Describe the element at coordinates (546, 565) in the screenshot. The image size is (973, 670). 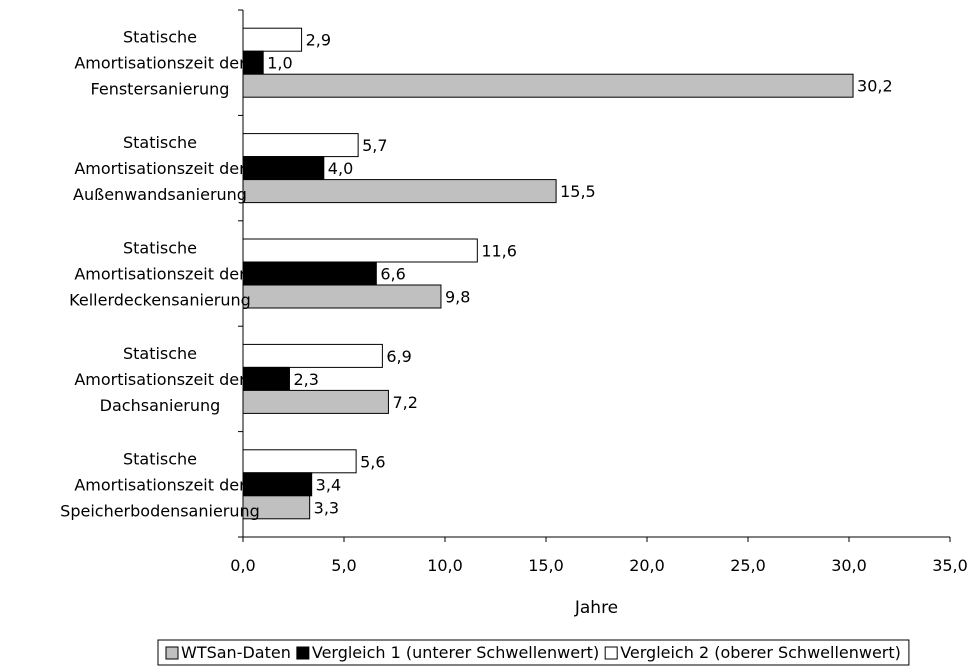
I see `x-tick-label: 15,0` at that location.